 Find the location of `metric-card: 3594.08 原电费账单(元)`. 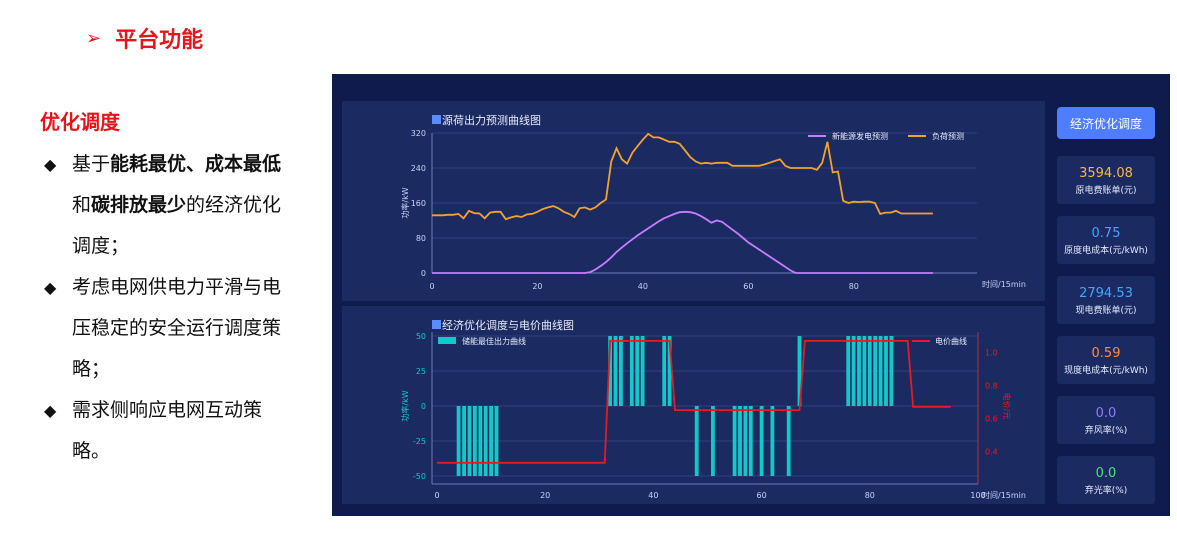

metric-card: 3594.08 原电费账单(元) is located at coordinates (1106, 180).